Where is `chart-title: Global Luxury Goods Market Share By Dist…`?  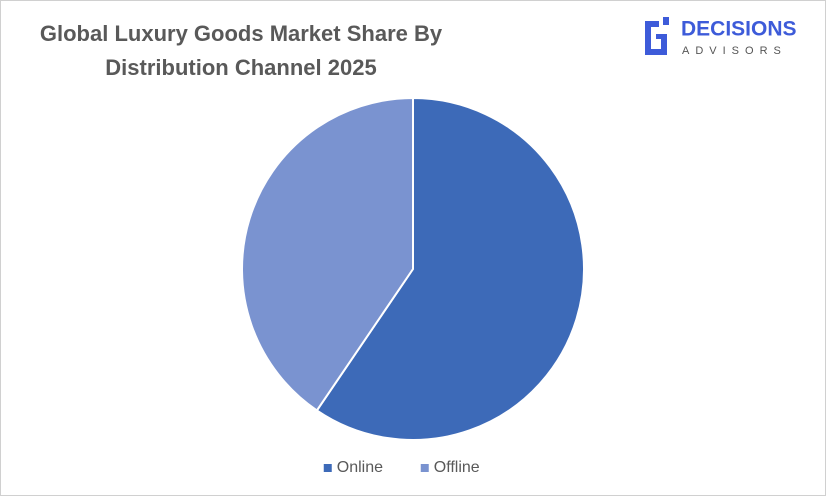
chart-title: Global Luxury Goods Market Share By Dist… is located at coordinates (241, 50).